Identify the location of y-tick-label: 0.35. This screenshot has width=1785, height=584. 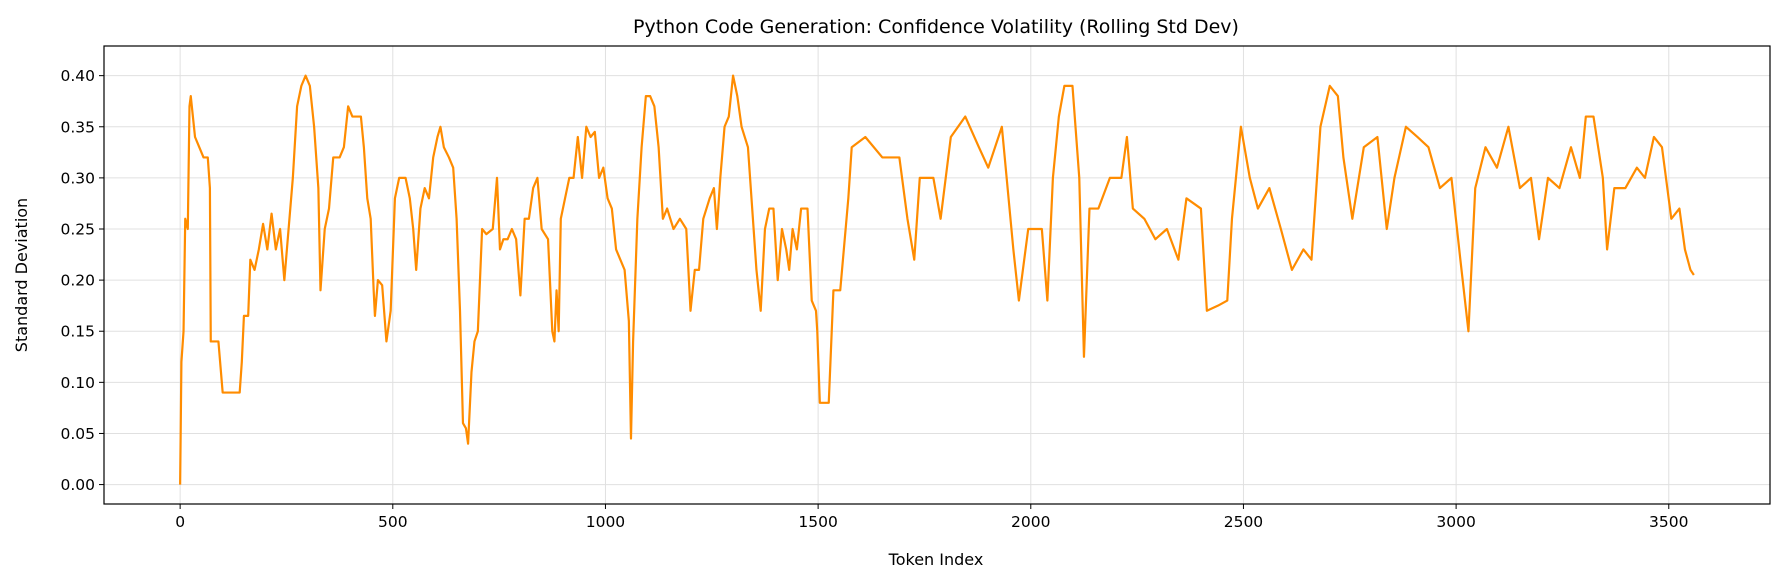
(77, 127).